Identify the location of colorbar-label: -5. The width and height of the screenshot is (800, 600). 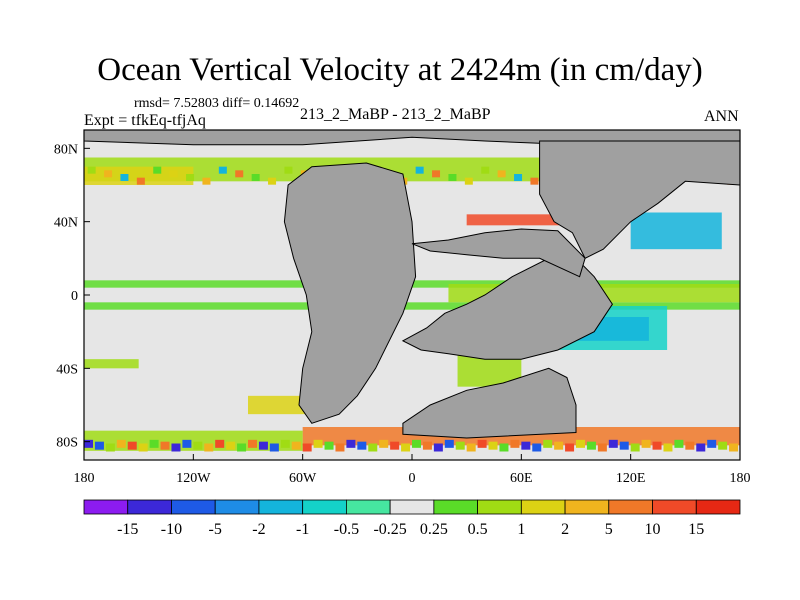
(215, 529).